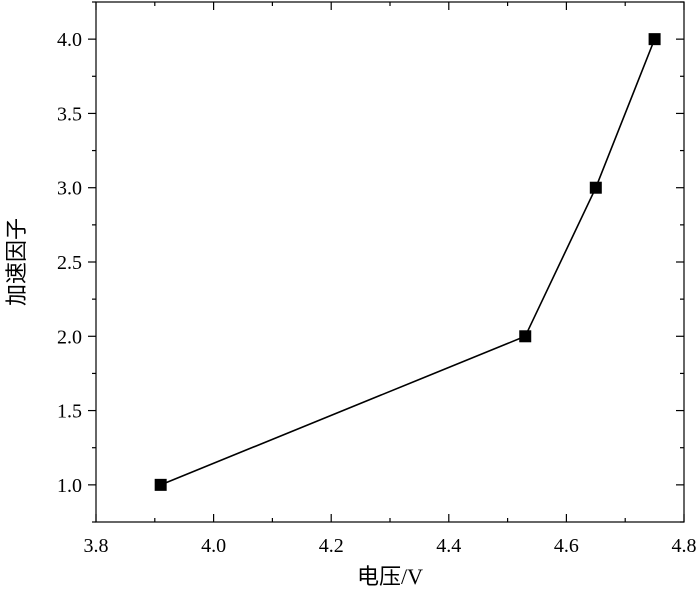  What do you see at coordinates (390, 576) in the screenshot?
I see `x-axis-title: 电压/V` at bounding box center [390, 576].